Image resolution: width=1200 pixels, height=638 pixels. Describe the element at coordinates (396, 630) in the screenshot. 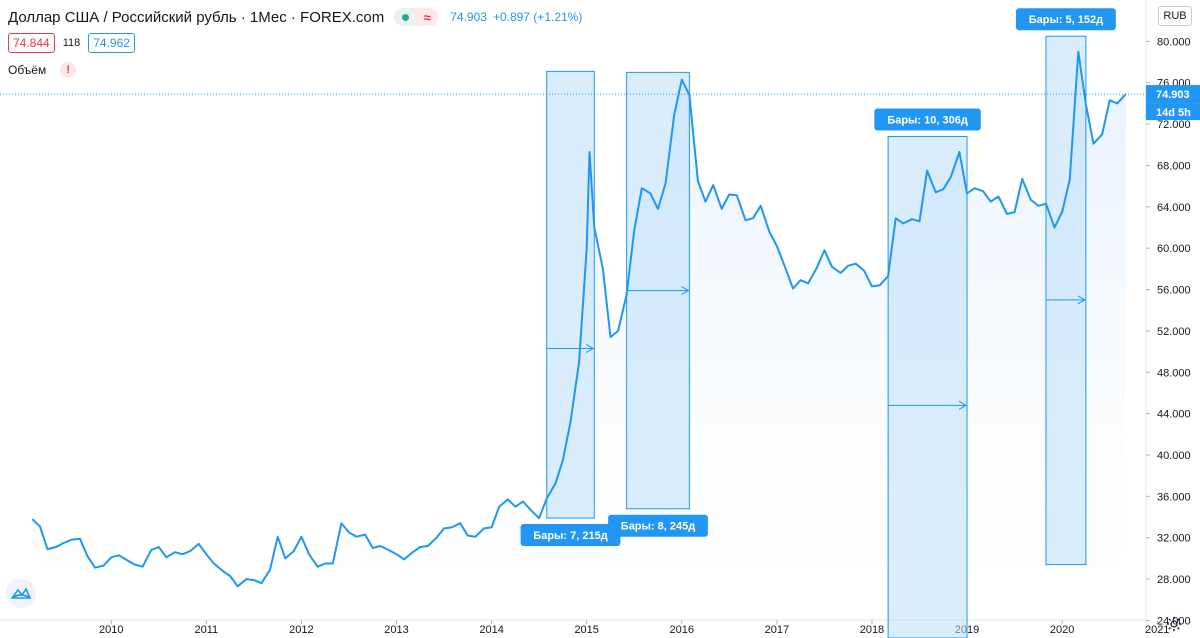

I see `x-tick-label: 2013` at that location.